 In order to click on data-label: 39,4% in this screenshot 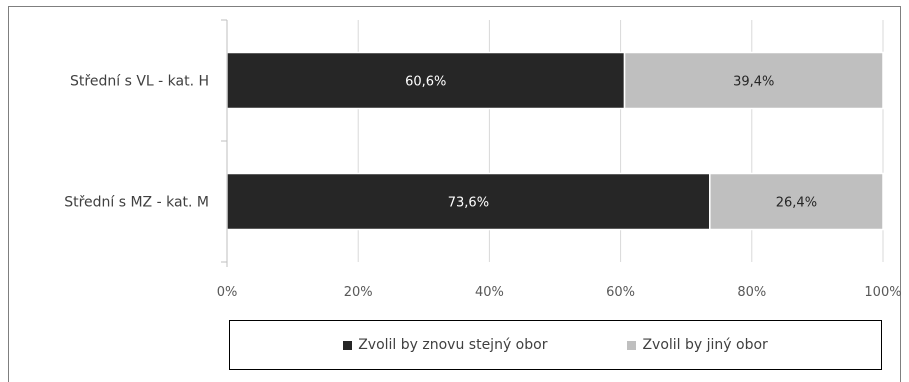, I will do `click(753, 82)`.